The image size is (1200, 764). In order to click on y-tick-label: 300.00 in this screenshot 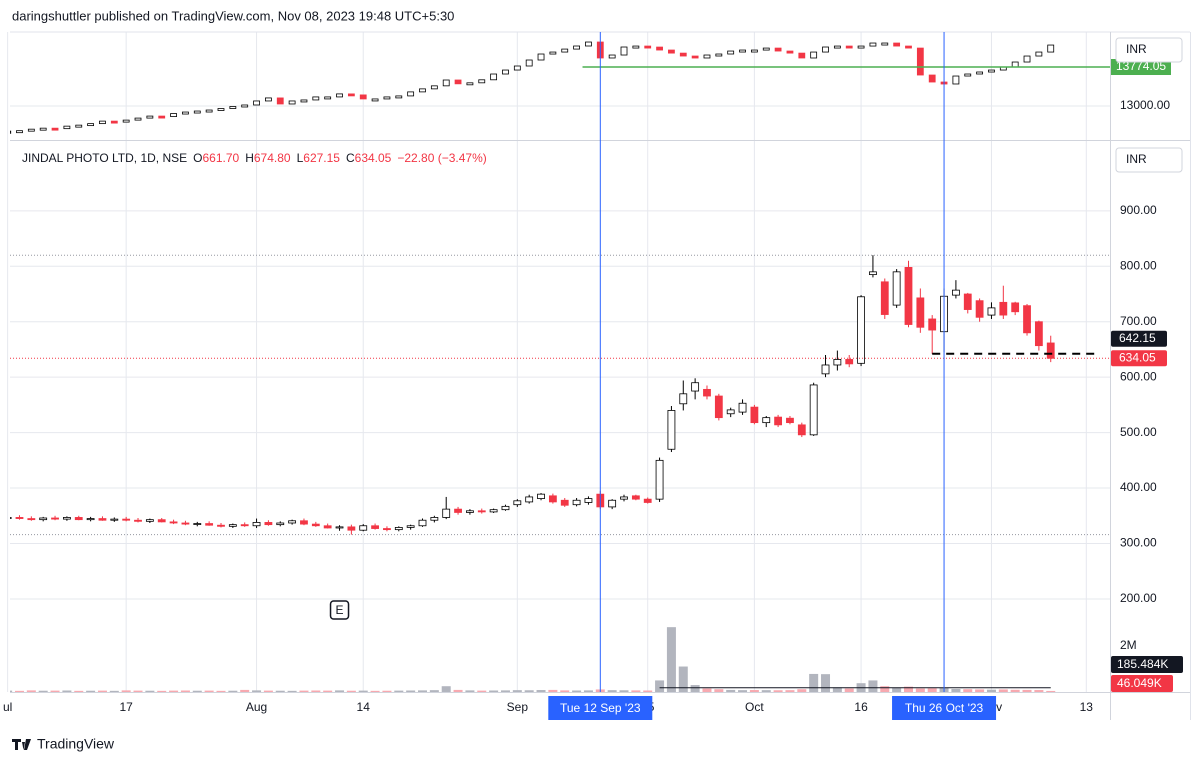, I will do `click(1138, 543)`.